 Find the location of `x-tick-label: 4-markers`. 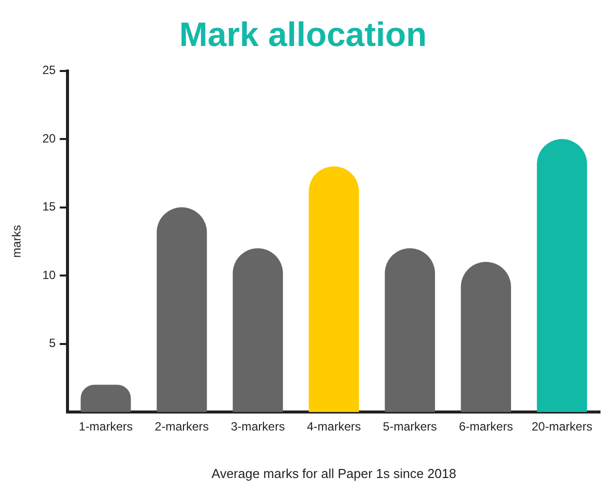

x-tick-label: 4-markers is located at coordinates (333, 427).